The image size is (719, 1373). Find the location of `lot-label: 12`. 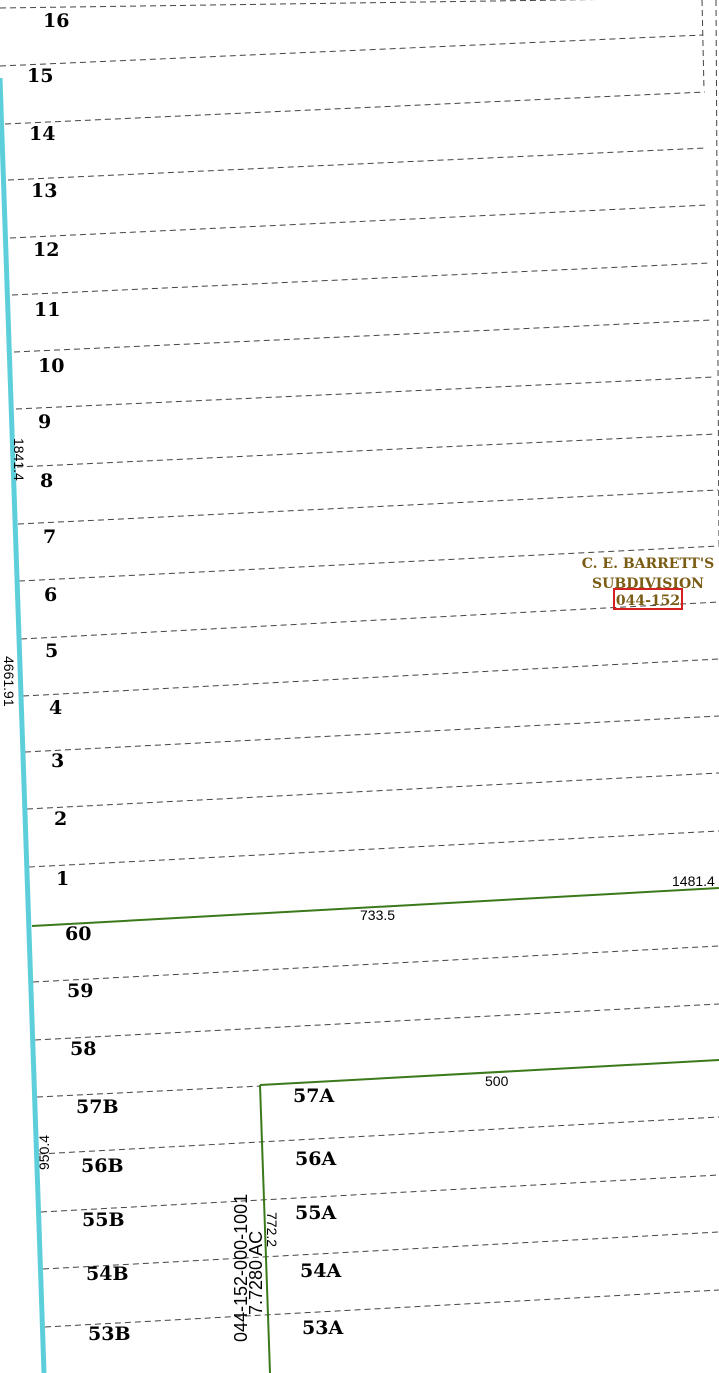

lot-label: 12 is located at coordinates (46, 250).